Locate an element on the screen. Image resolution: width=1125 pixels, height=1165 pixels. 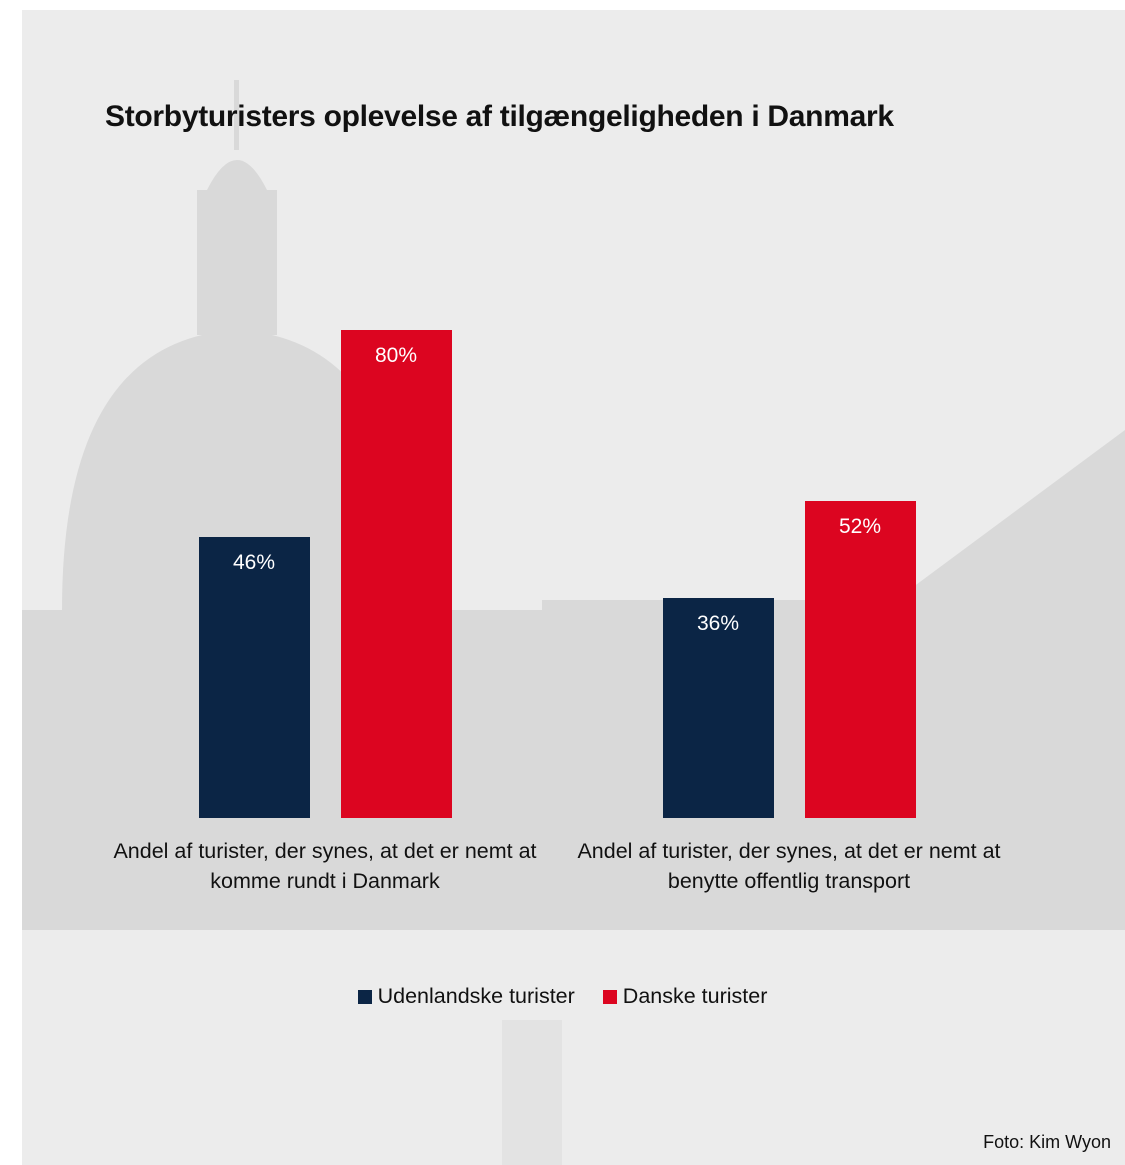
legend: Udenlandske turister Danske turister is located at coordinates (562, 996).